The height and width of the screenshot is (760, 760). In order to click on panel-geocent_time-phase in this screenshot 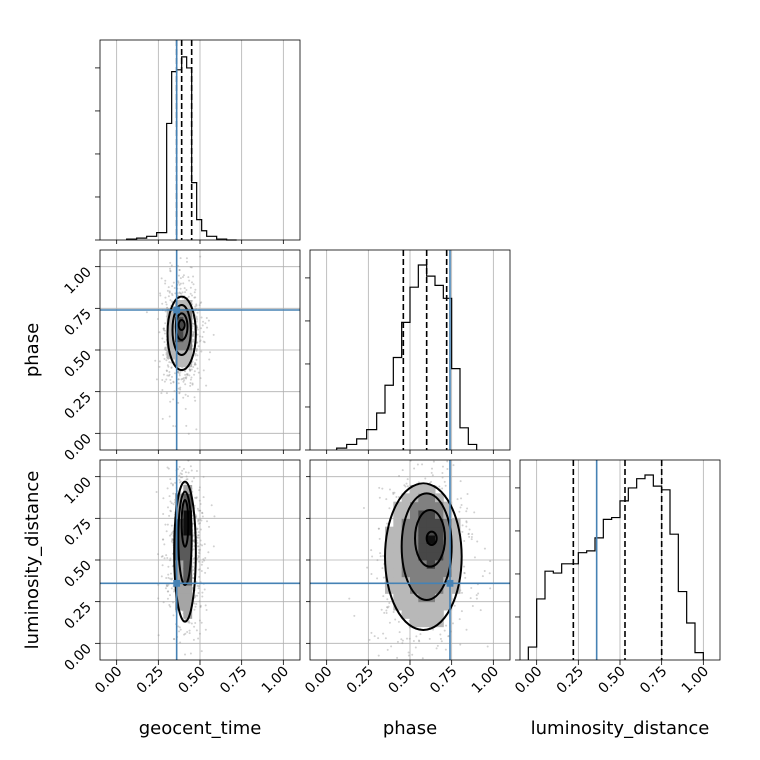, I will do `click(200, 350)`.